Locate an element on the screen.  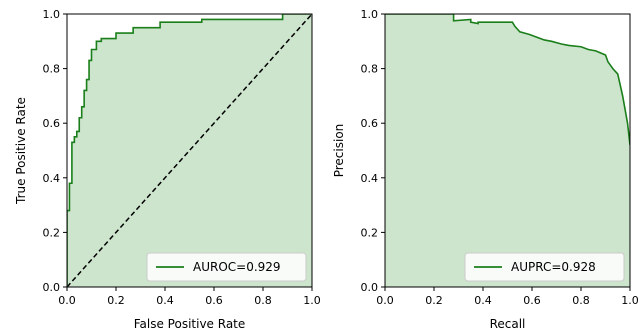
legend-label: AUROC=0.929 is located at coordinates (237, 267).